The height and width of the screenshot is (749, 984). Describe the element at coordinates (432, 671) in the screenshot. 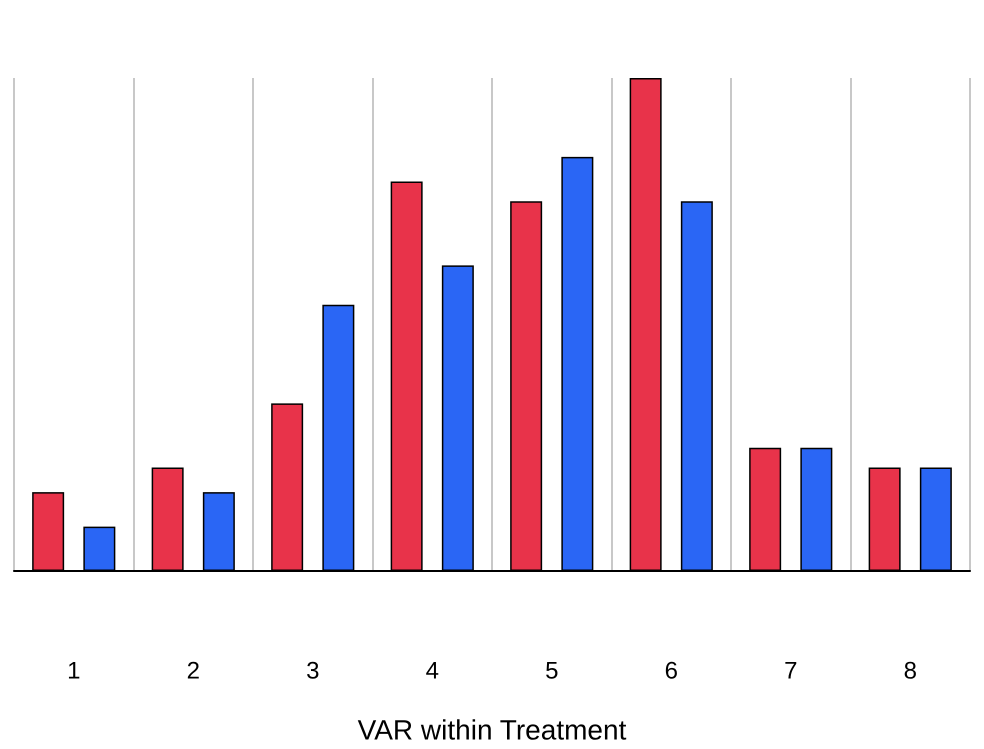

I see `x-tick-label: 4` at that location.